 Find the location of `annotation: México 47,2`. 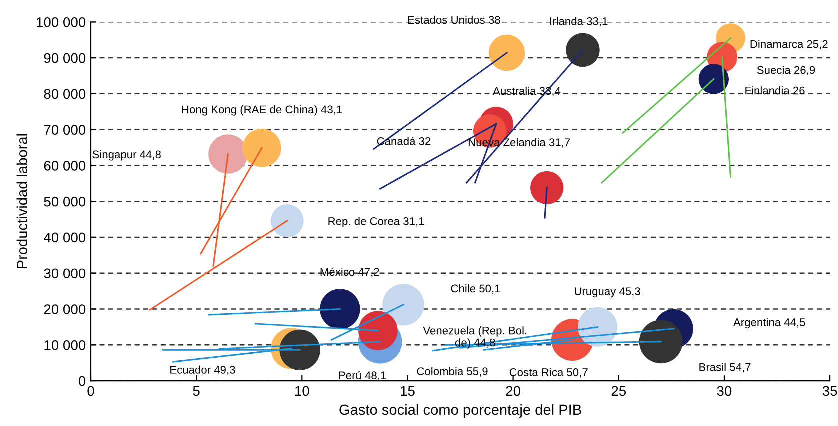

annotation: México 47,2 is located at coordinates (350, 273).